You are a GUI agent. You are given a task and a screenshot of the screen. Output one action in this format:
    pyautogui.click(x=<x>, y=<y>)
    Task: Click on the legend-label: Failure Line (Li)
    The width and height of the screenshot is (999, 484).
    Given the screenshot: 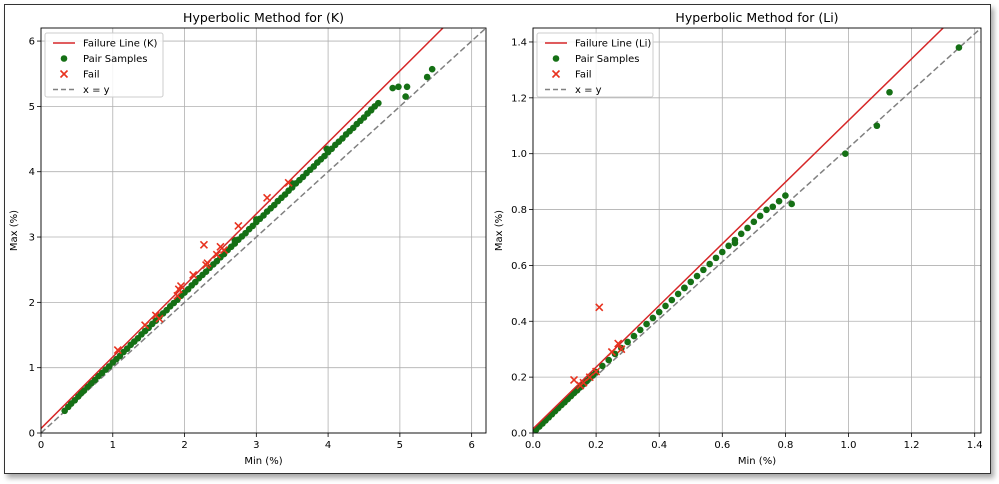 What is the action you would take?
    pyautogui.click(x=613, y=44)
    